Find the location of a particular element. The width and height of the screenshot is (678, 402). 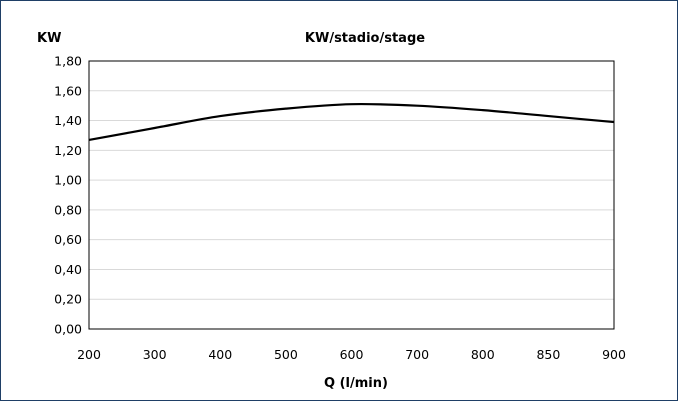

x-tick-label: 600 is located at coordinates (352, 354).